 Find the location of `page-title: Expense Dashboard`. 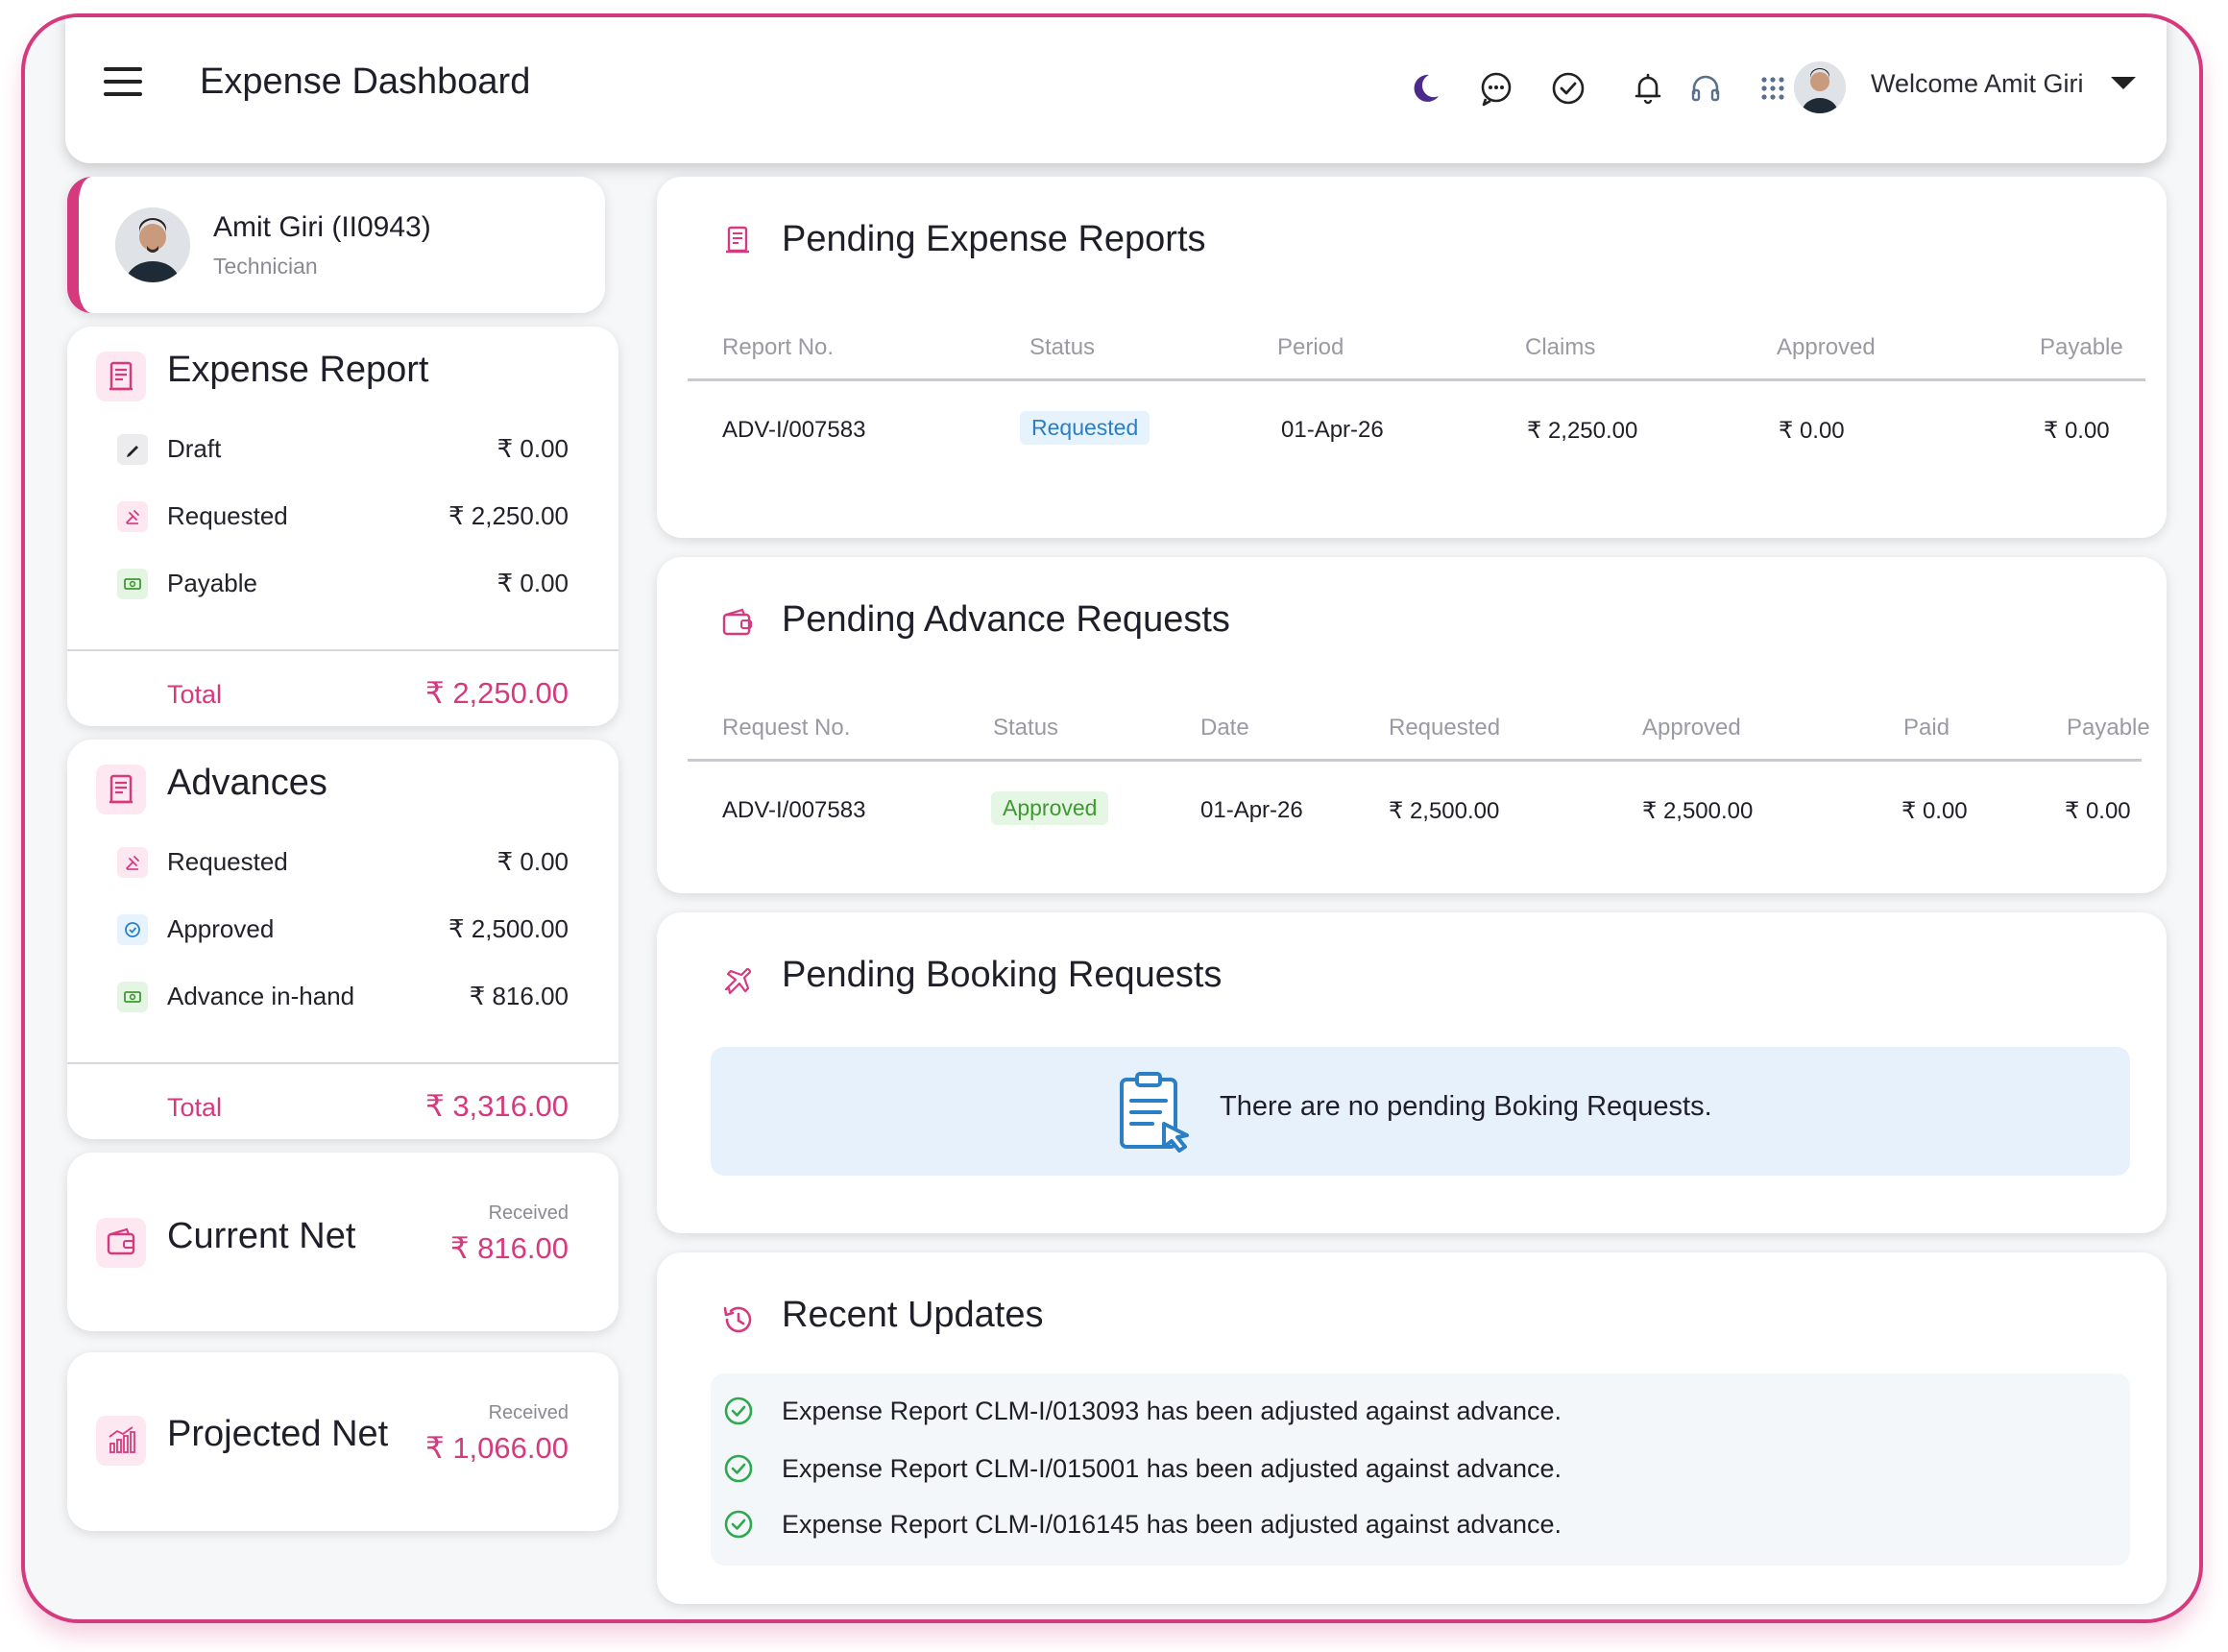

page-title: Expense Dashboard is located at coordinates (366, 81).